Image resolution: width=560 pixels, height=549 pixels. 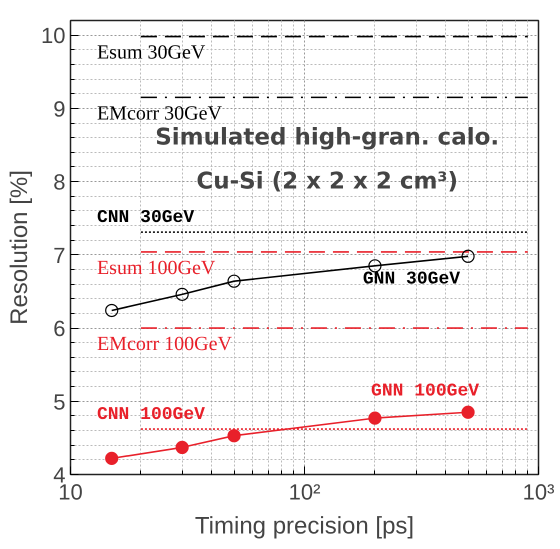 I want to click on y-tick-label: 10, so click(x=53, y=35).